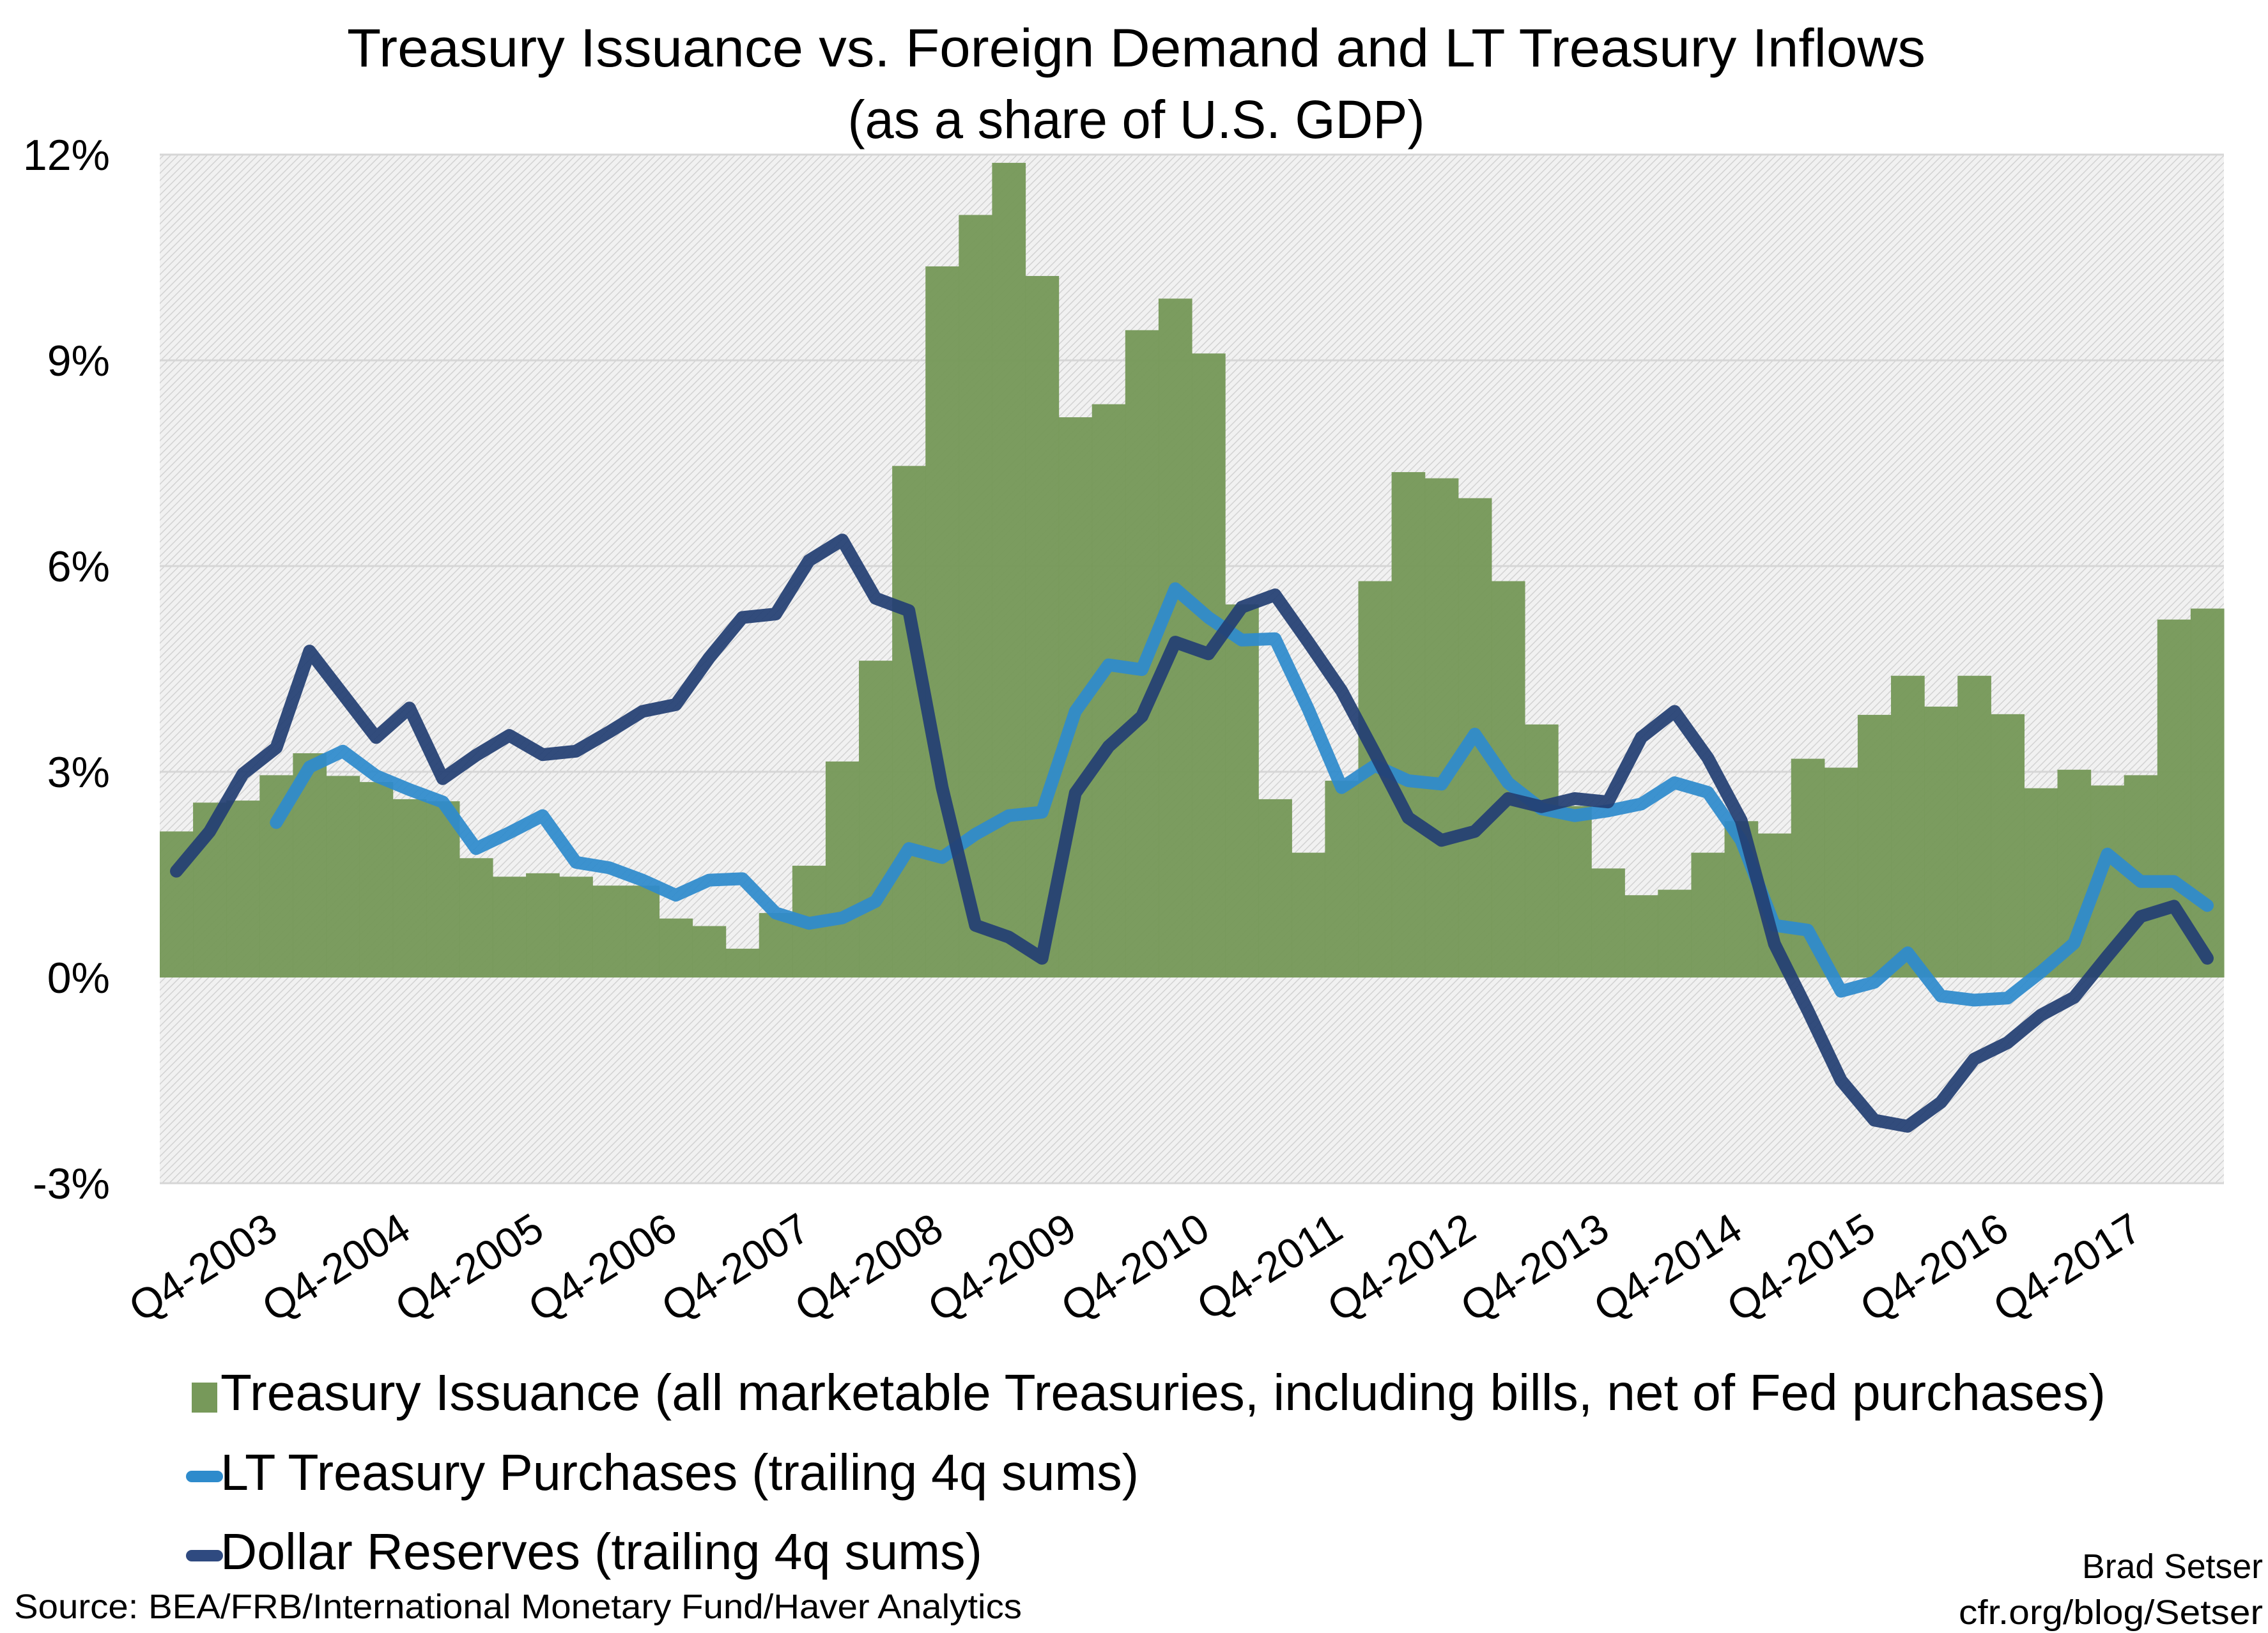 The height and width of the screenshot is (1633, 2268). What do you see at coordinates (1442, 727) in the screenshot?
I see `bar-Q3-2012` at bounding box center [1442, 727].